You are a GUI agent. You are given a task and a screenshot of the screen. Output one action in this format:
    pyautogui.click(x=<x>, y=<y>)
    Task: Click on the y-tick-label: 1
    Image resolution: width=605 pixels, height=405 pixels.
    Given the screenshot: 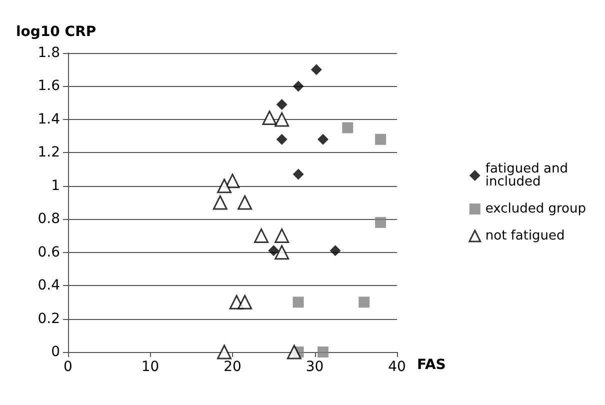 What is the action you would take?
    pyautogui.click(x=55, y=186)
    